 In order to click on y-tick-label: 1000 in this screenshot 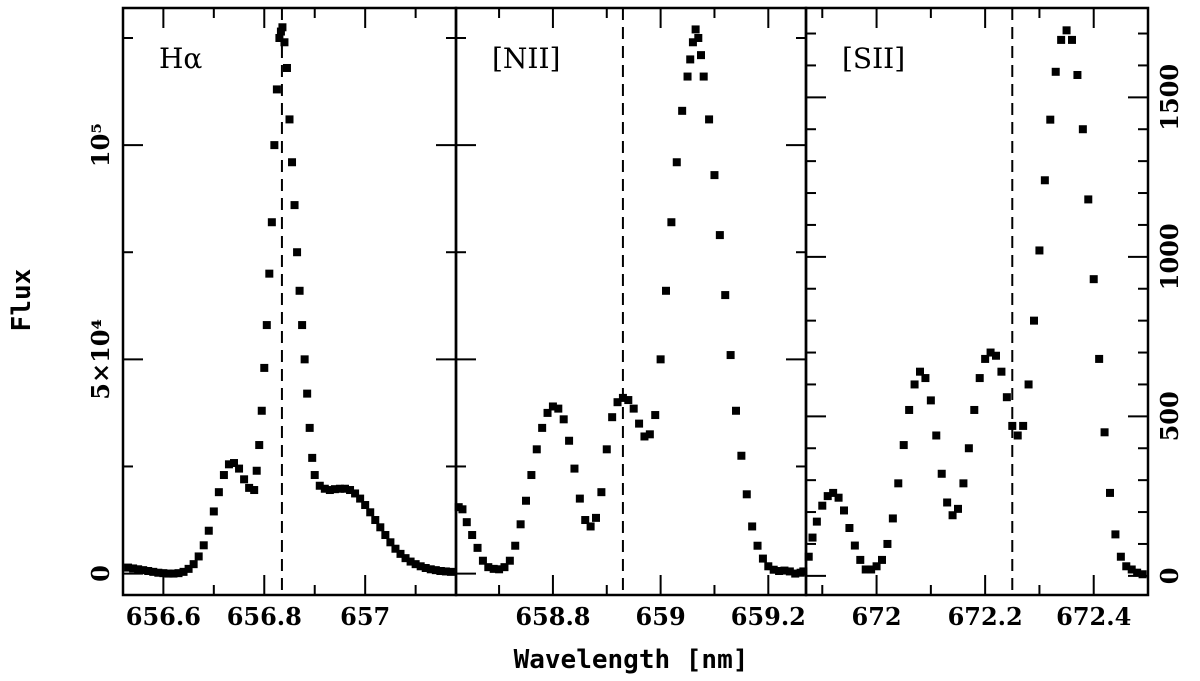, I will do `click(1169, 256)`.